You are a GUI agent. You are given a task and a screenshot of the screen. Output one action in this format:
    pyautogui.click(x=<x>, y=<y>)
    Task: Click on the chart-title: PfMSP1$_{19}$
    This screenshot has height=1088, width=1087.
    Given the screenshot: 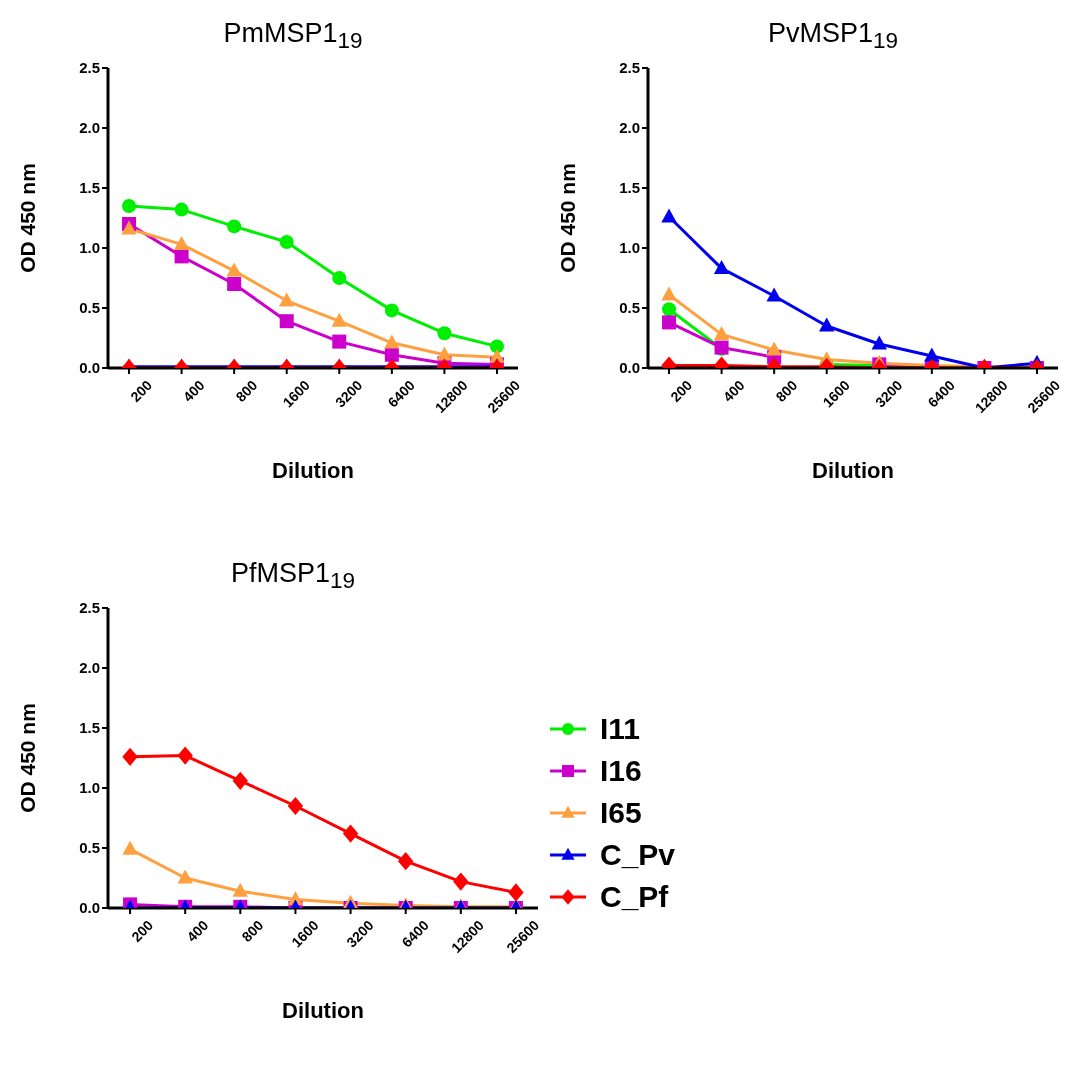 What is the action you would take?
    pyautogui.click(x=293, y=577)
    